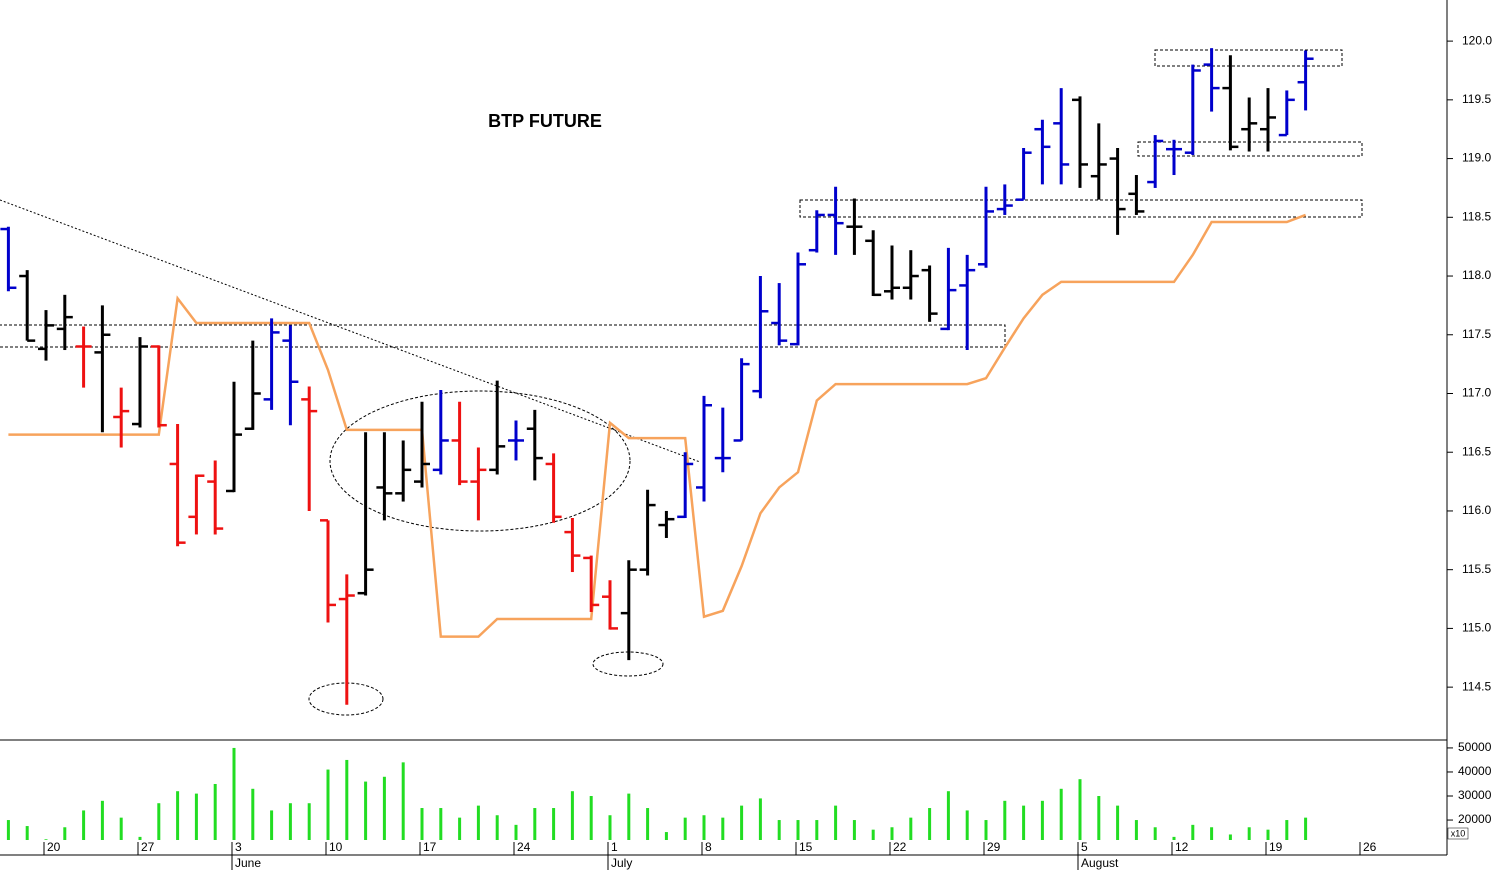 This screenshot has width=1495, height=870. I want to click on x-tick-label: 5, so click(1084, 847).